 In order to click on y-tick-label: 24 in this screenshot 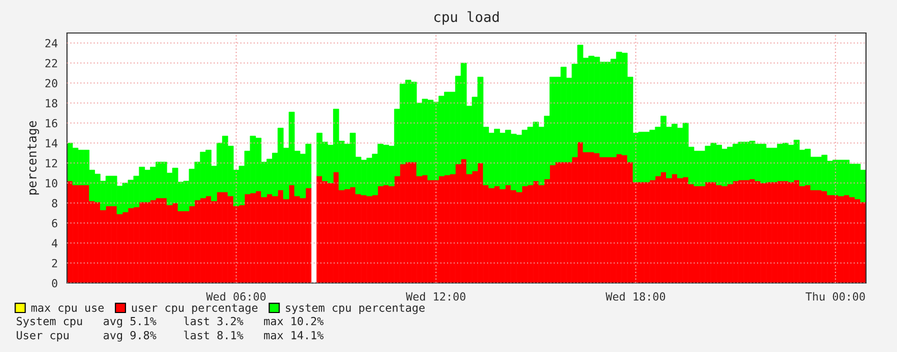, I will do `click(51, 43)`.